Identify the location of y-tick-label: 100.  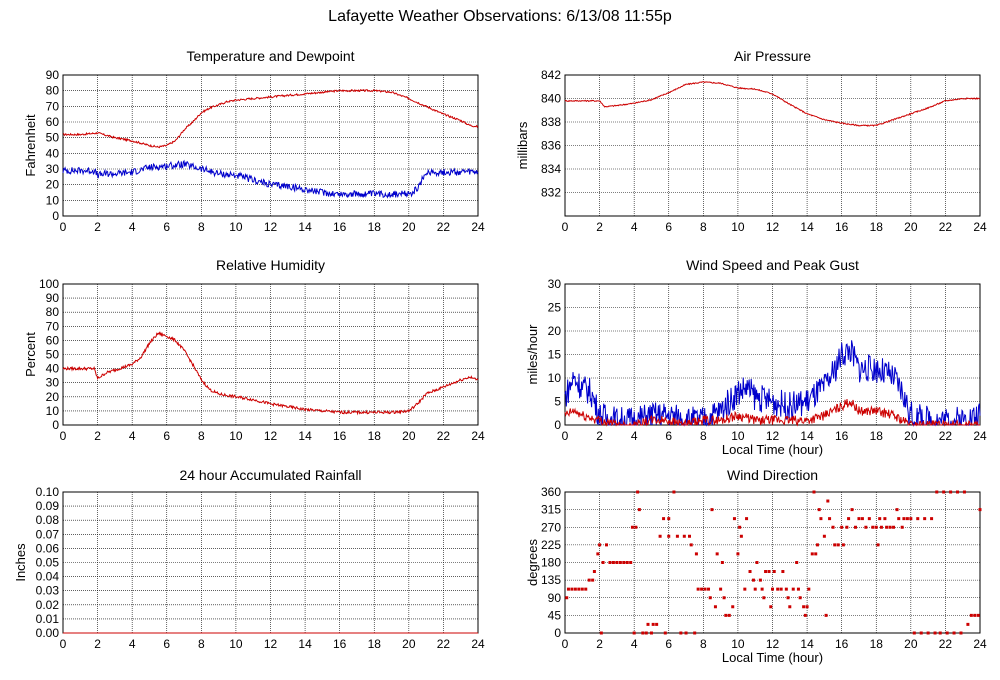
(49, 284).